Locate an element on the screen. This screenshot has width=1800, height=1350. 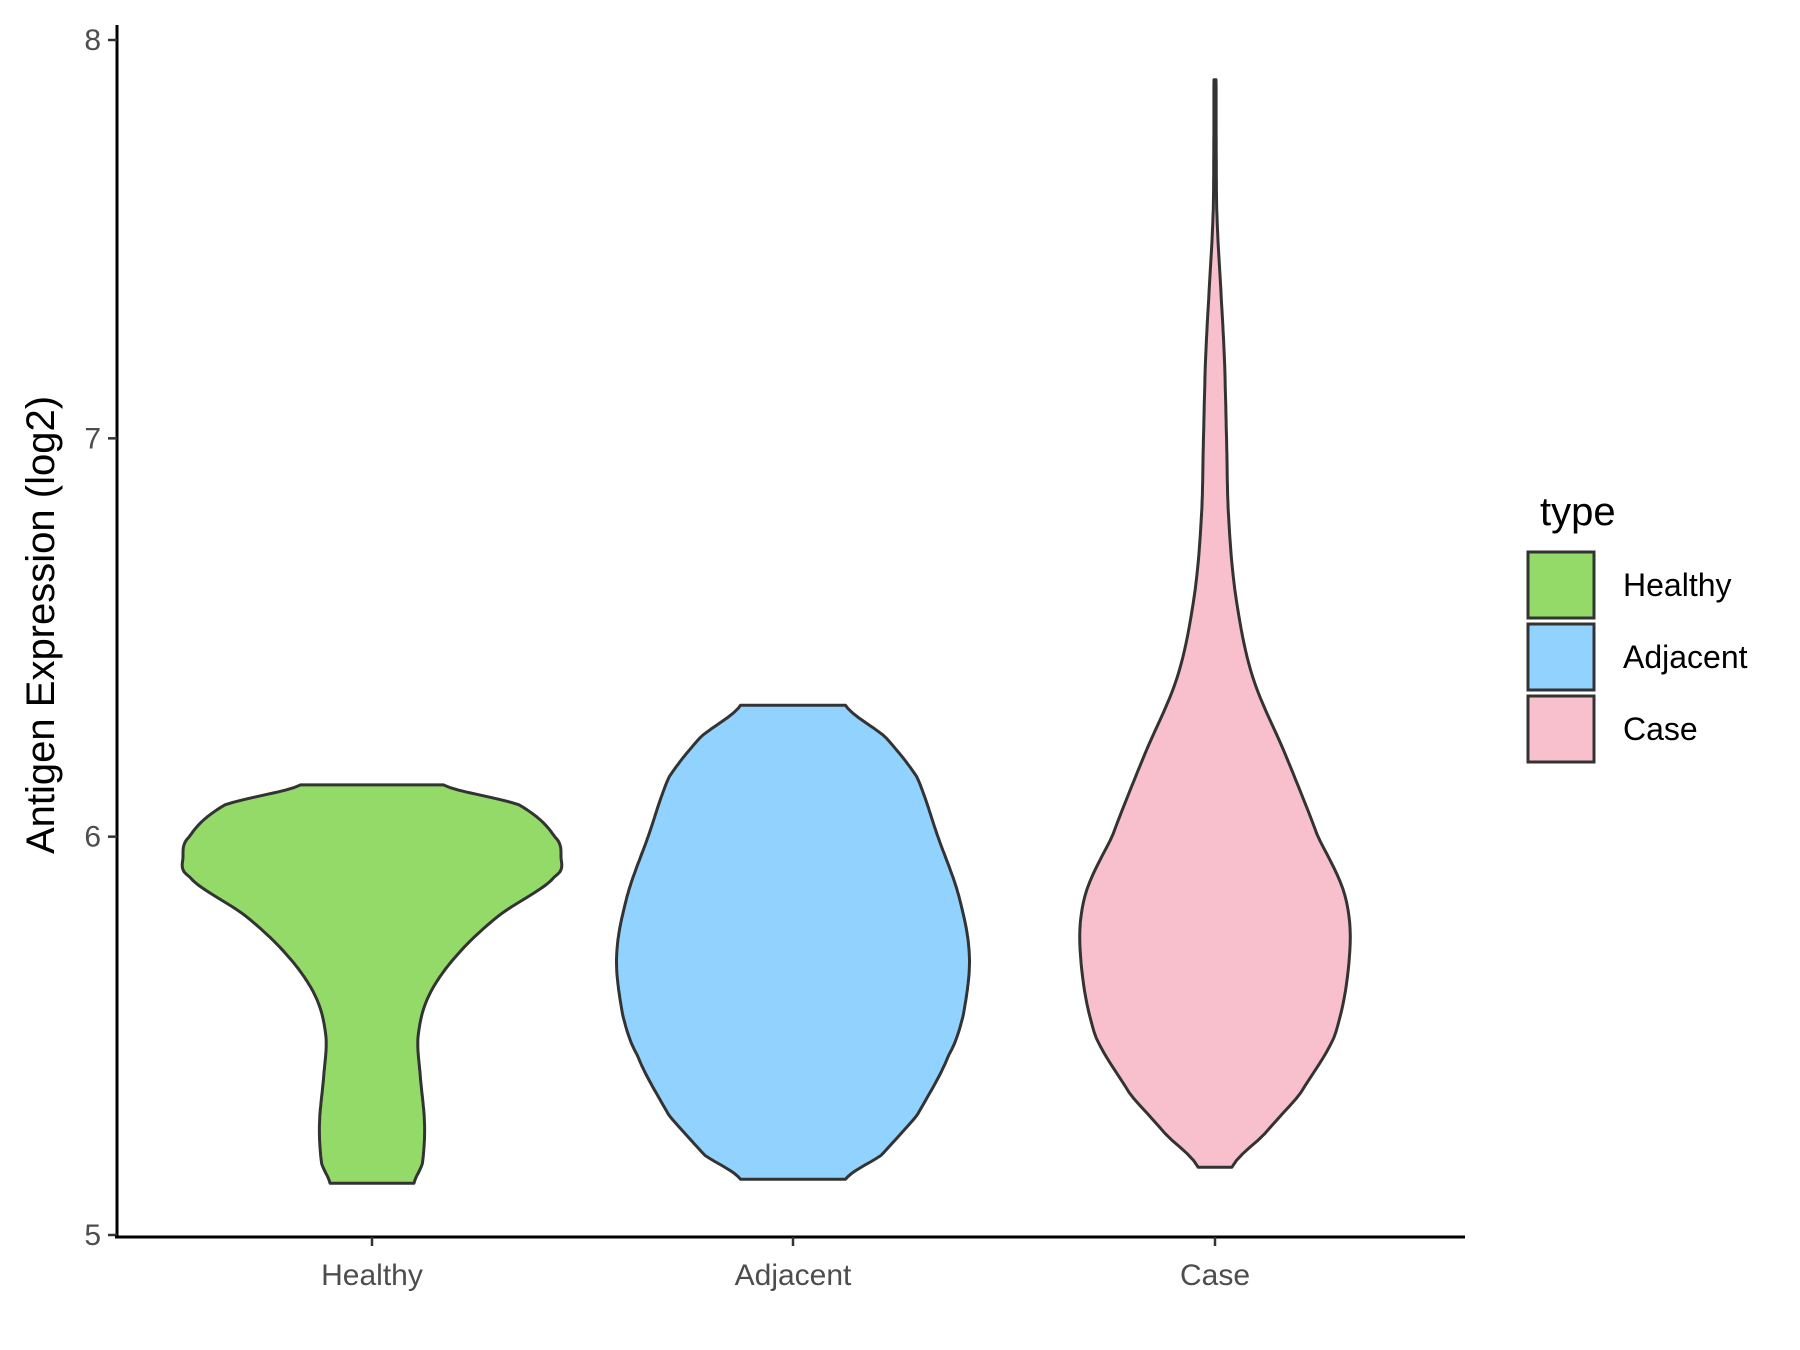
legend-label-case: Case is located at coordinates (1660, 729).